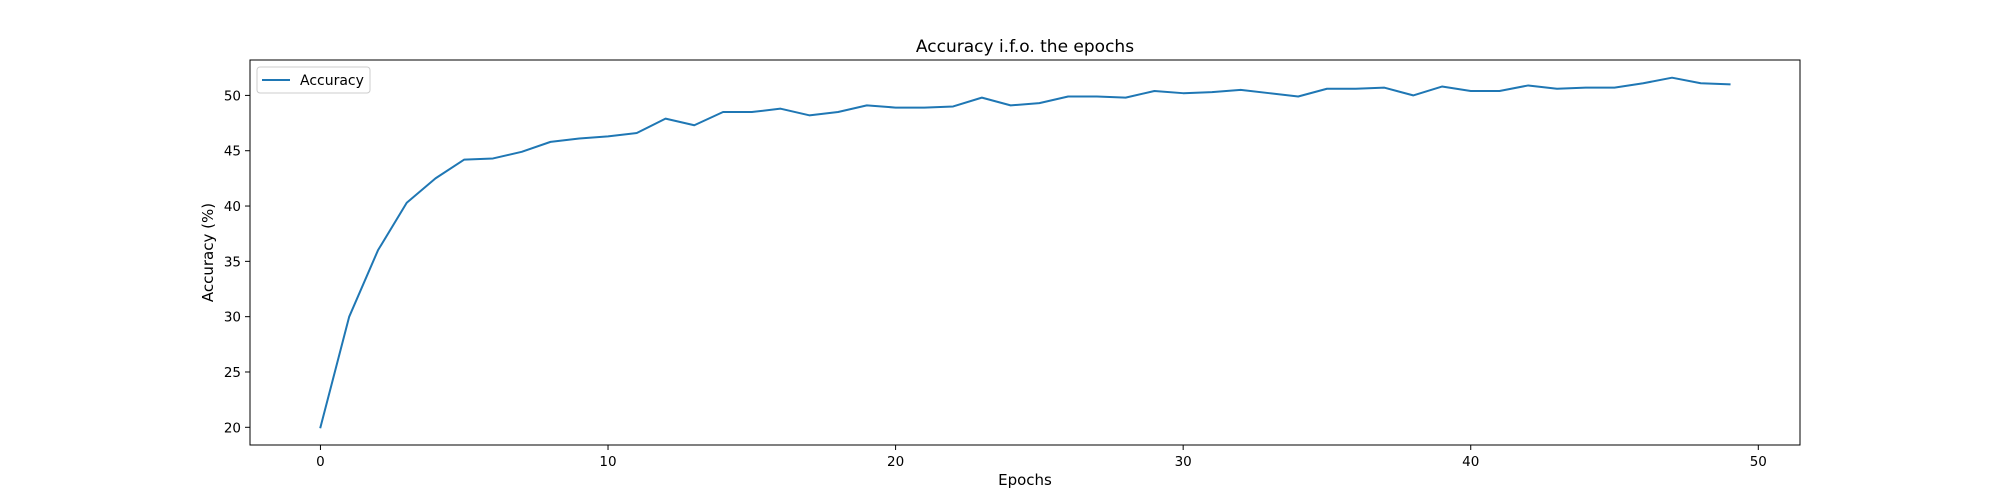 The image size is (2000, 500). Describe the element at coordinates (232, 262) in the screenshot. I see `y-tick-label: 35` at that location.